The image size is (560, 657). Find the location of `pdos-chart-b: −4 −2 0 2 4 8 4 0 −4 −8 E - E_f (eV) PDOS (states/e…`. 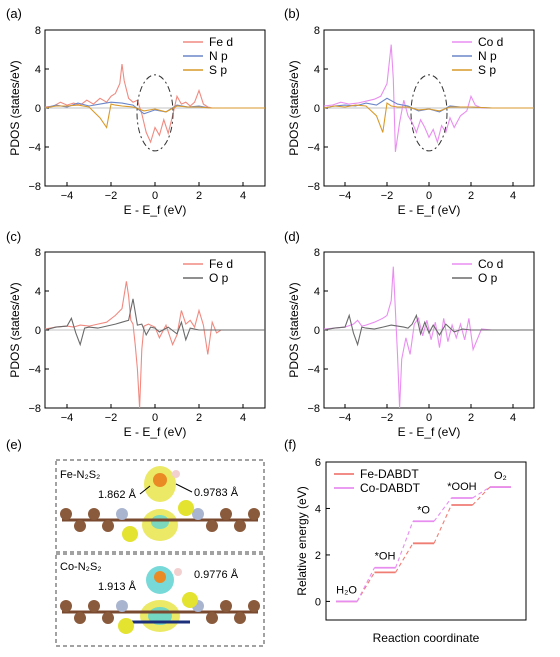

pdos-chart-b: −4 −2 0 2 4 8 4 0 −4 −8 E - E_f (eV) PDOS (states/e… is located at coordinates (411, 121).